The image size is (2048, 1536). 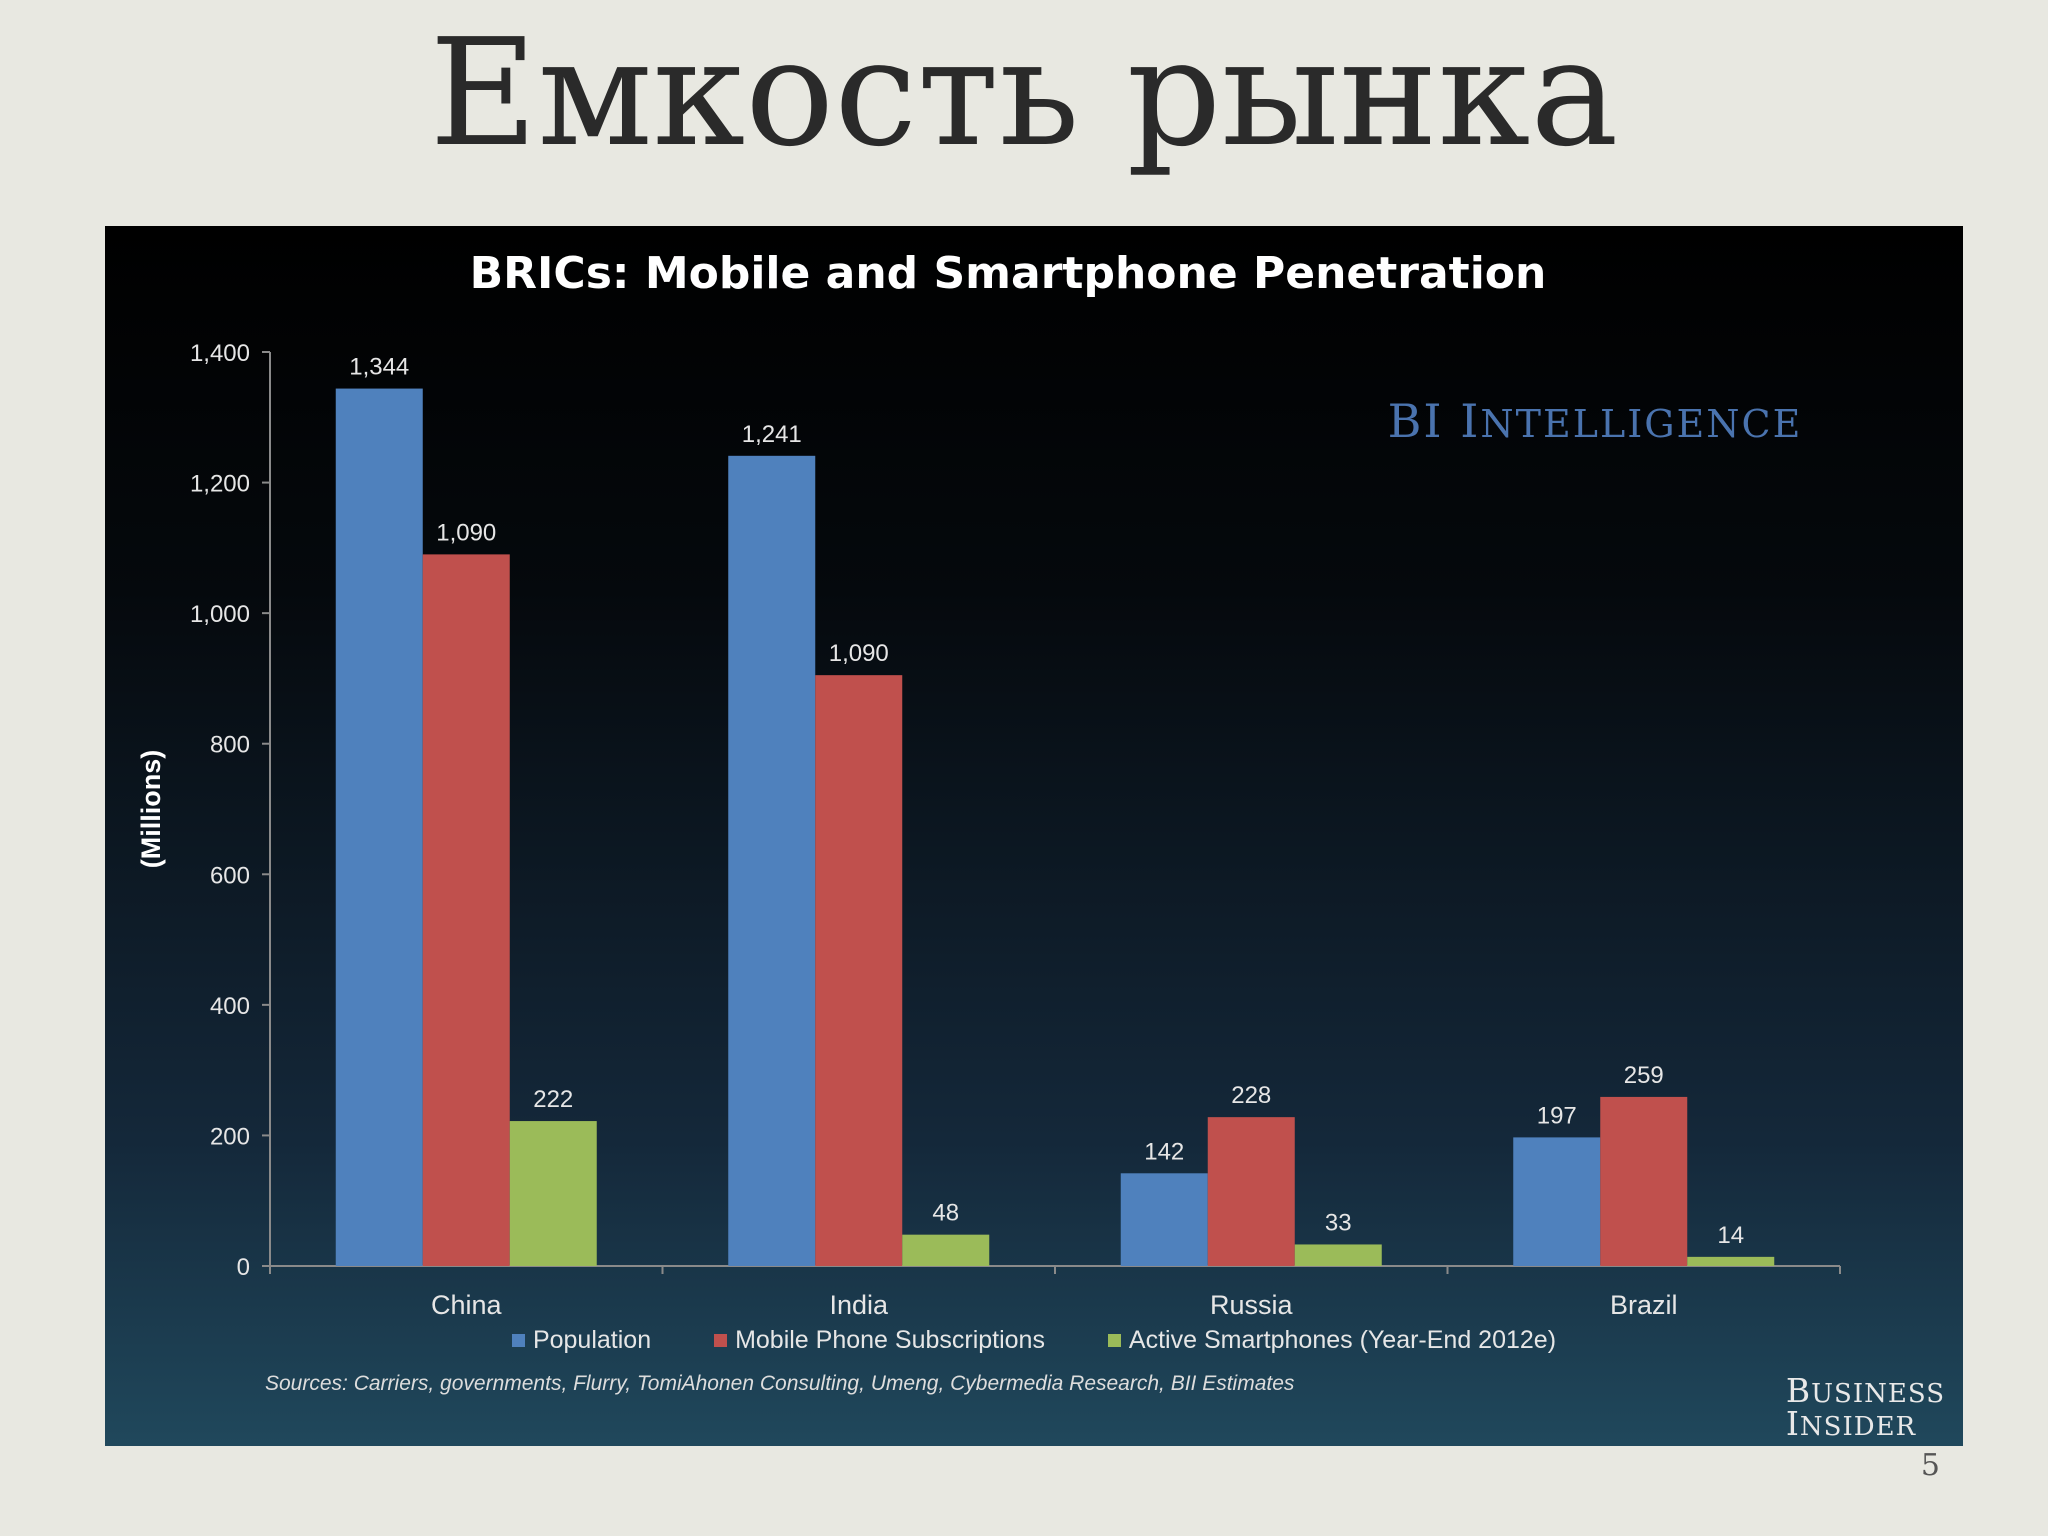 What do you see at coordinates (772, 860) in the screenshot?
I see `bar-india-population` at bounding box center [772, 860].